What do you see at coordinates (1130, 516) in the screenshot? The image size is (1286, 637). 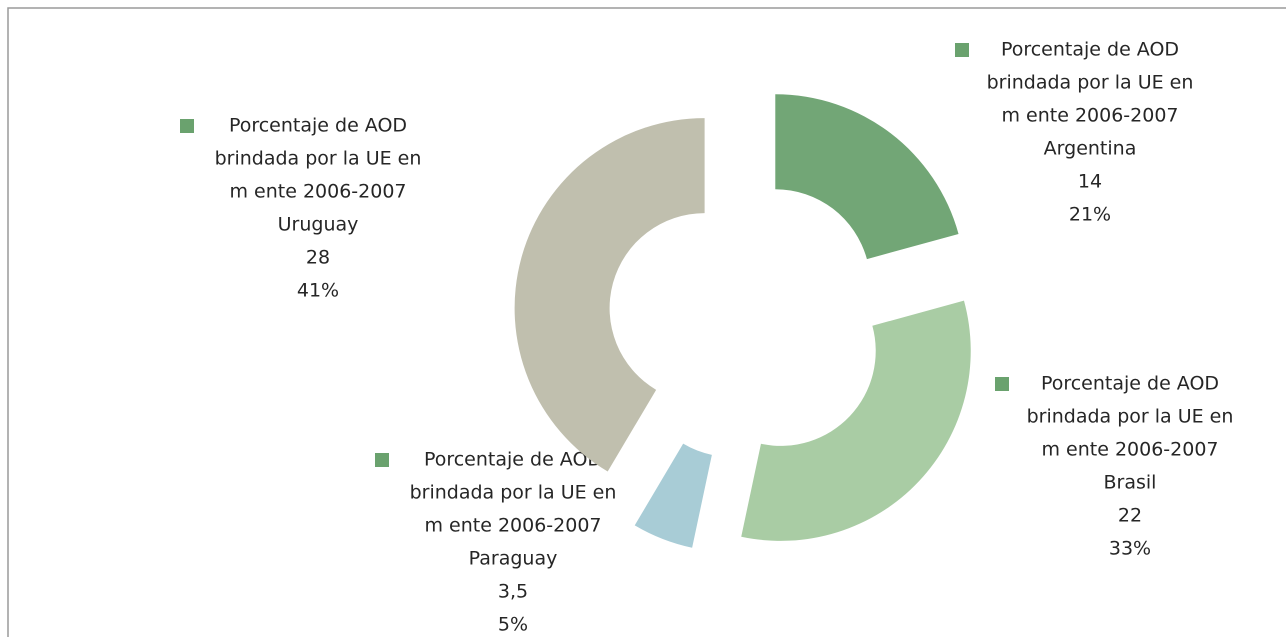 I see `data-label-value: 22` at bounding box center [1130, 516].